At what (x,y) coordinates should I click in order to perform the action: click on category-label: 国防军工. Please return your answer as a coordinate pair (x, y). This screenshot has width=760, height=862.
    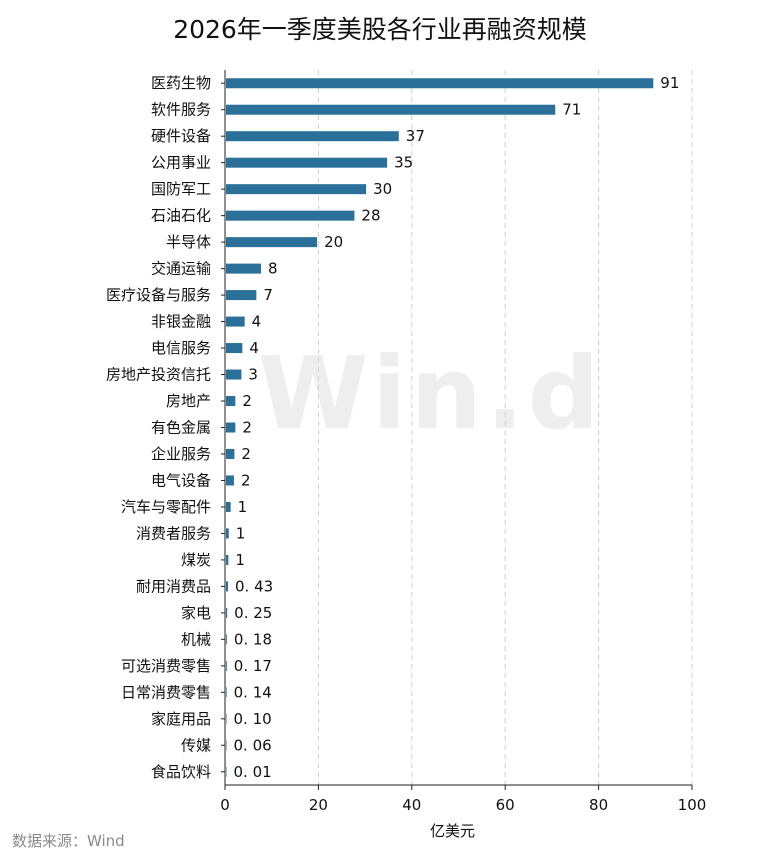
    Looking at the image, I should click on (181, 189).